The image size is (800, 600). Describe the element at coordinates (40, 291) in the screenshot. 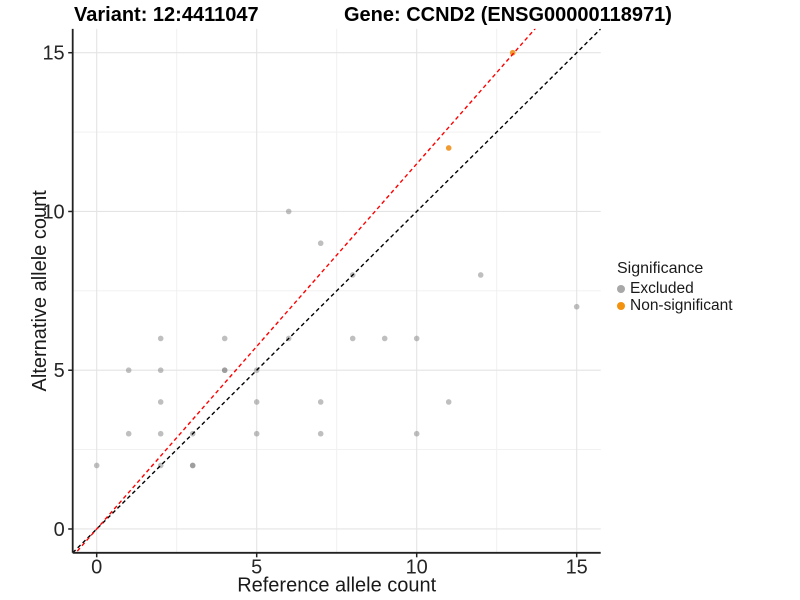

I see `y-axis-title: Alternative allele count` at that location.